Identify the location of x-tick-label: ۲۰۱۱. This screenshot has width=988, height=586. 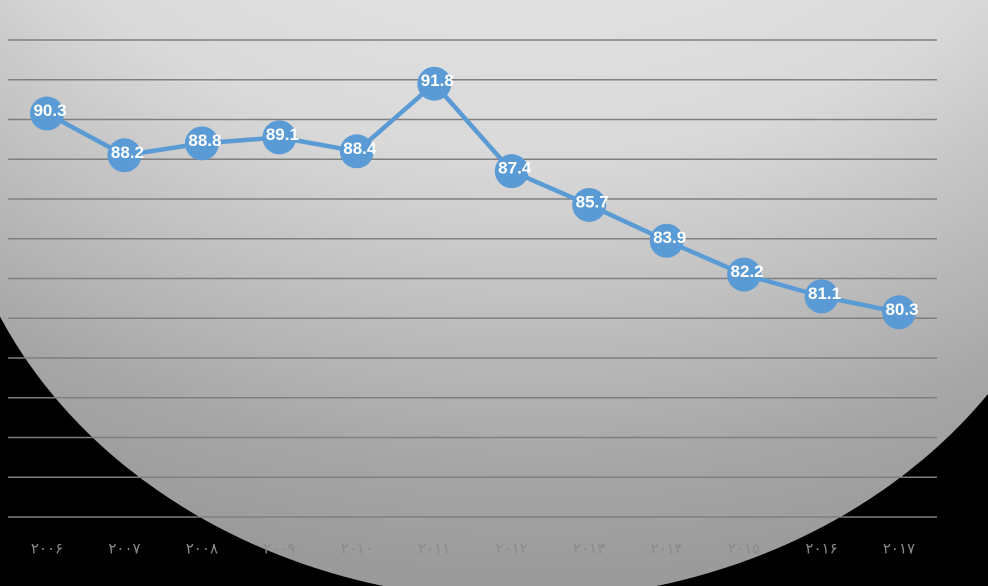
(434, 549).